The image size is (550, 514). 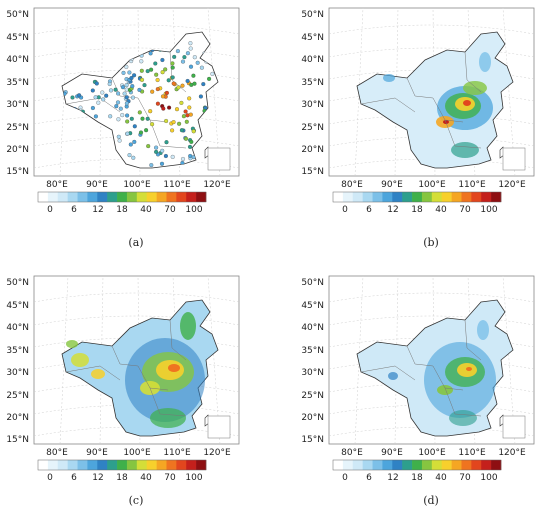 What do you see at coordinates (431, 500) in the screenshot?
I see `panel-label-d: (d)` at bounding box center [431, 500].